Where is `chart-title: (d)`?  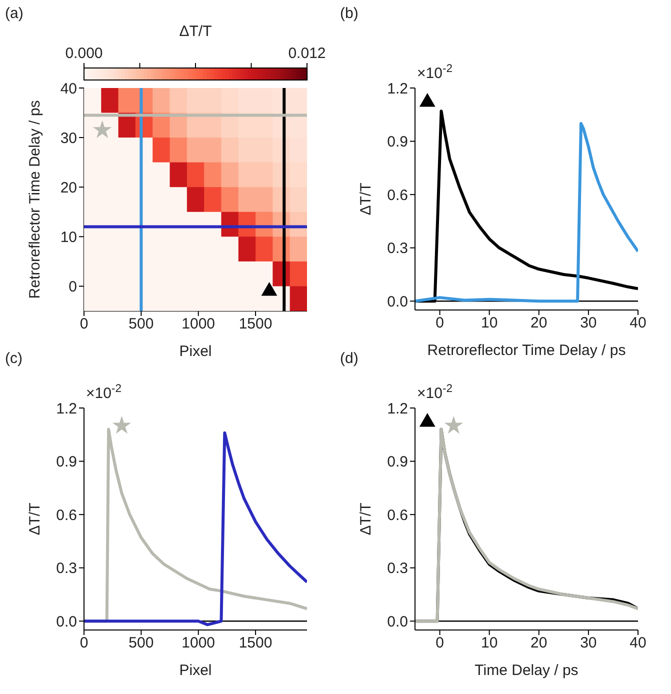
chart-title: (d) is located at coordinates (349, 358).